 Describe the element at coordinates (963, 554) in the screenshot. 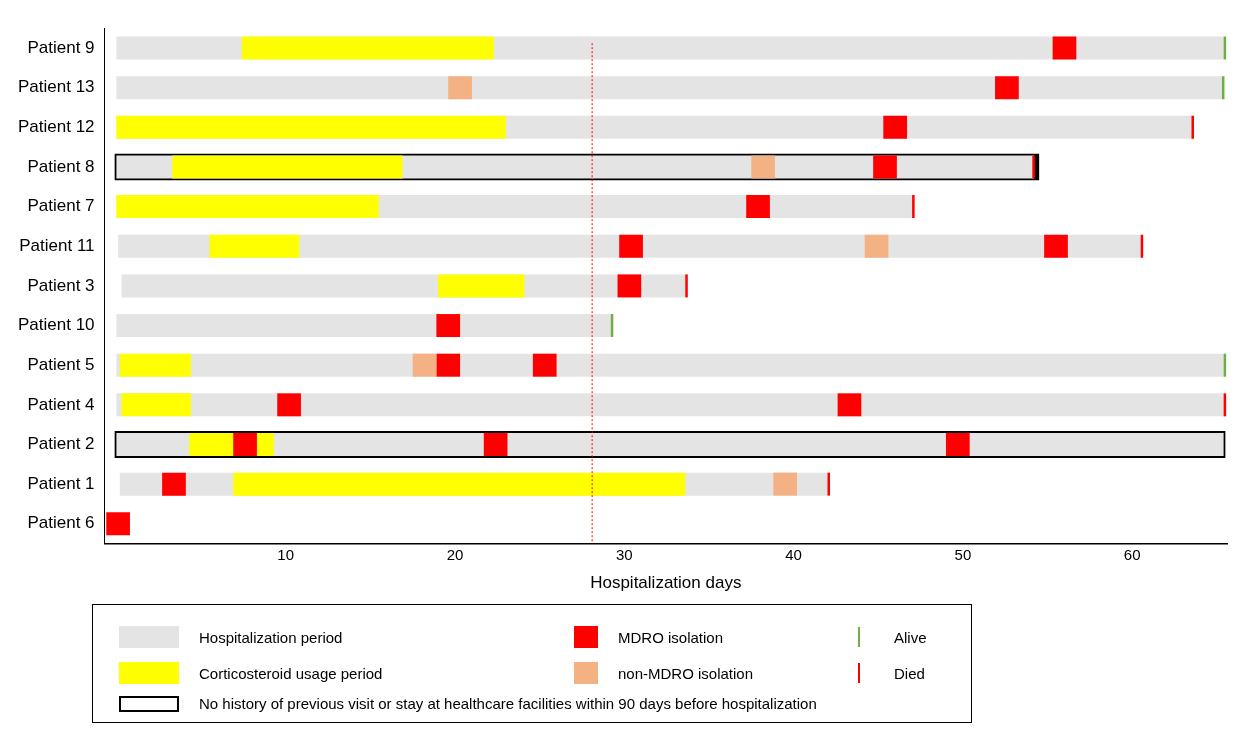

I see `x-tick-label: 50` at that location.